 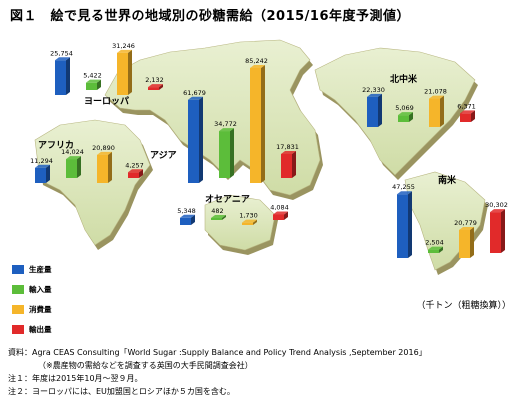 I want to click on value-label-africa-production: 11,294, so click(x=41, y=161).